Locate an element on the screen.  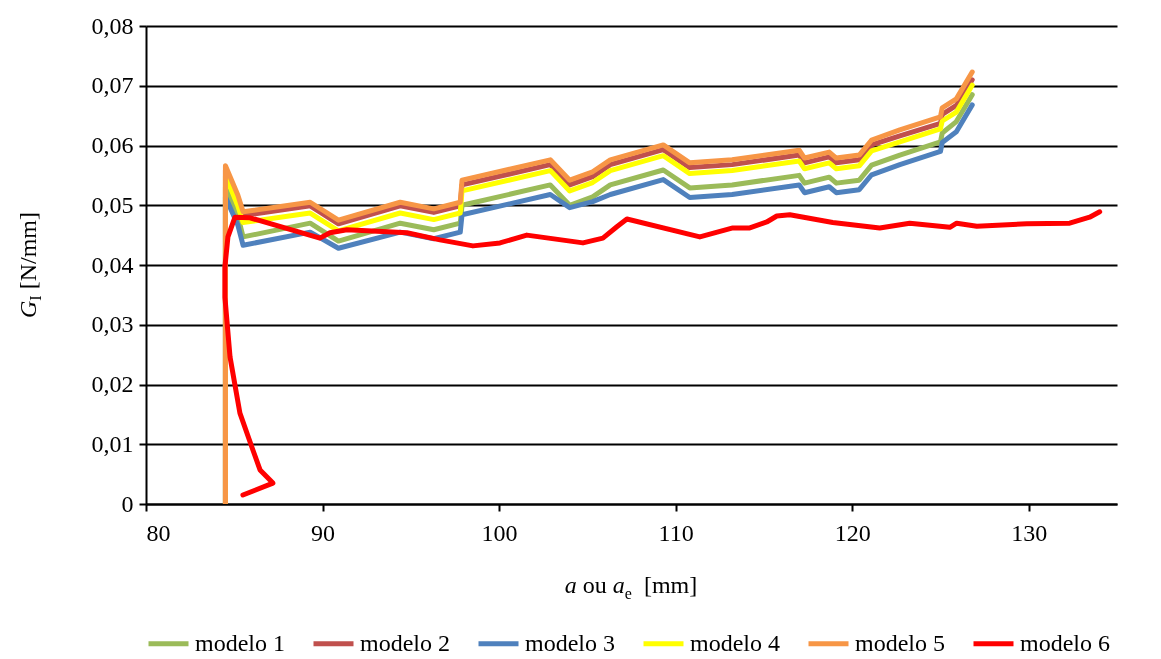
legend-label: modelo 2 is located at coordinates (405, 642).